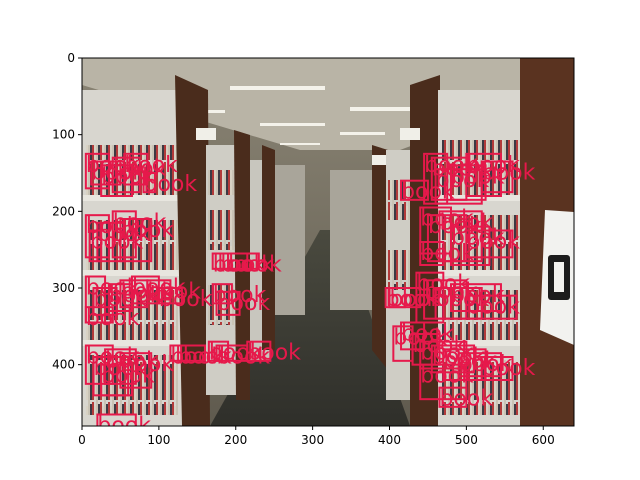 The width and height of the screenshot is (640, 480). What do you see at coordinates (466, 440) in the screenshot?
I see `x-tick-label: 500` at bounding box center [466, 440].